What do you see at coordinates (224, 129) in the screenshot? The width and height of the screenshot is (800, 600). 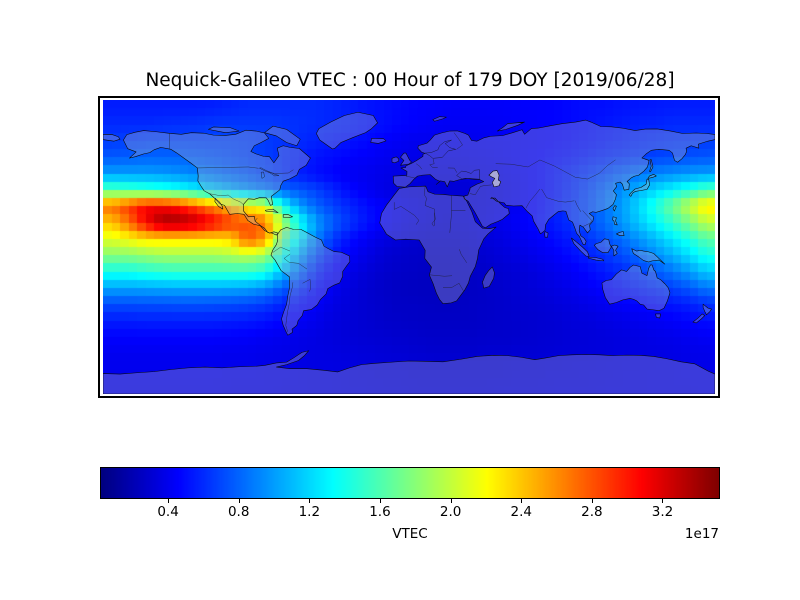 I see `victoria-island` at bounding box center [224, 129].